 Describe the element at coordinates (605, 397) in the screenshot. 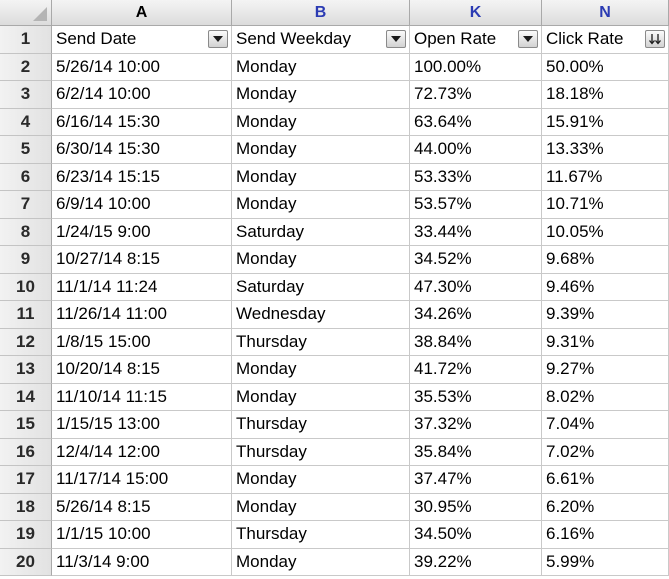

I see `table-cell-click-rate: 8.02%` at that location.